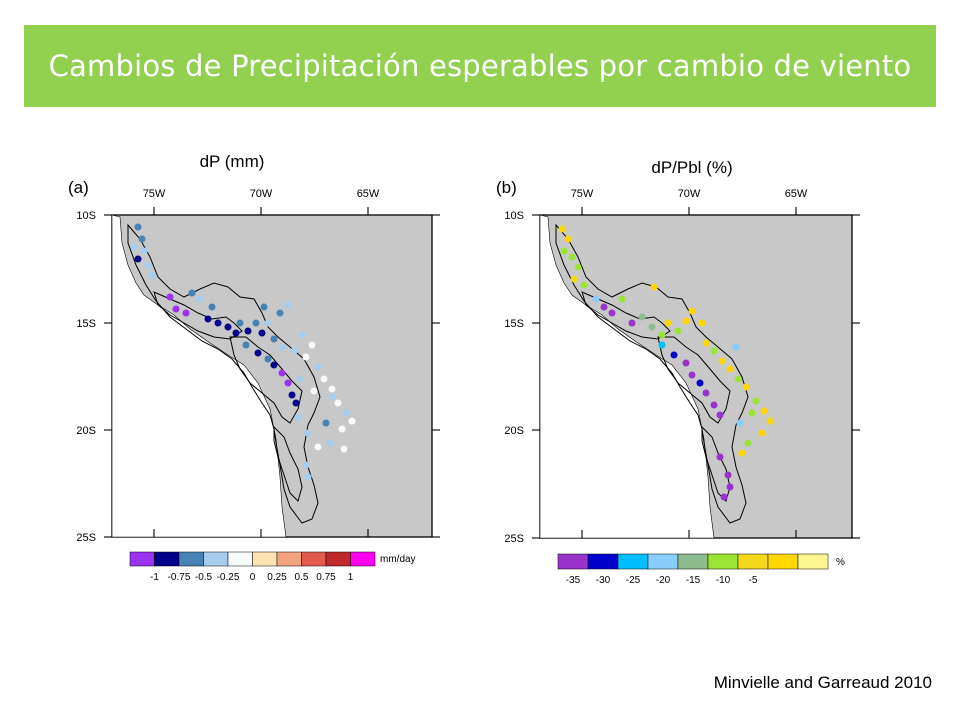  What do you see at coordinates (693, 580) in the screenshot?
I see `colorbar-label: -15` at bounding box center [693, 580].